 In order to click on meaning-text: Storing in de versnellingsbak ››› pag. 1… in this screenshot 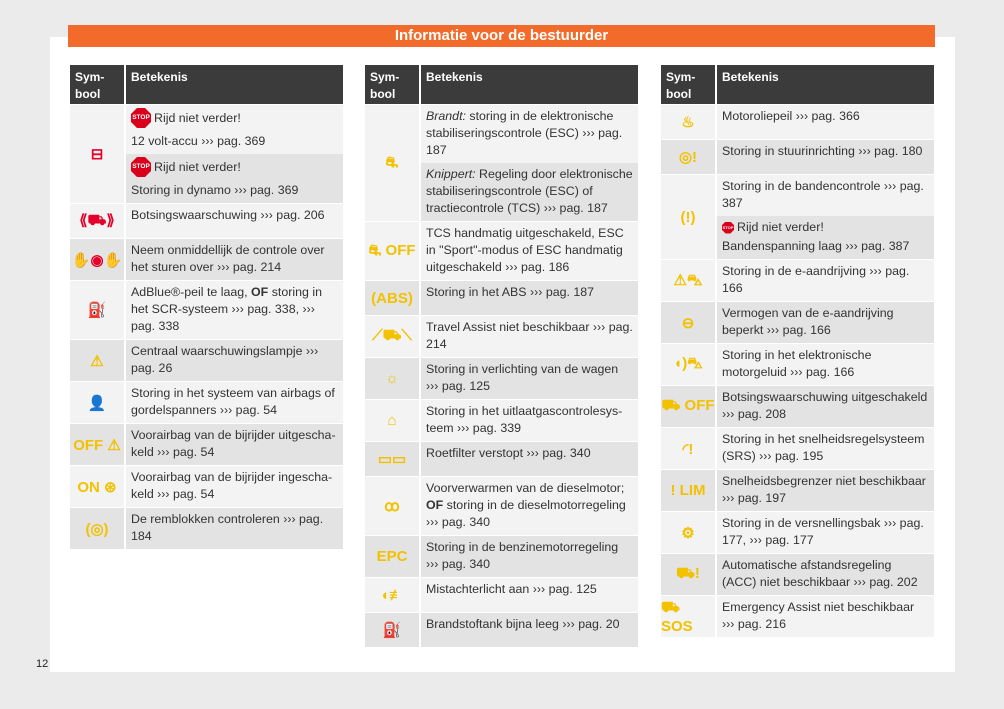, I will do `click(825, 532)`.